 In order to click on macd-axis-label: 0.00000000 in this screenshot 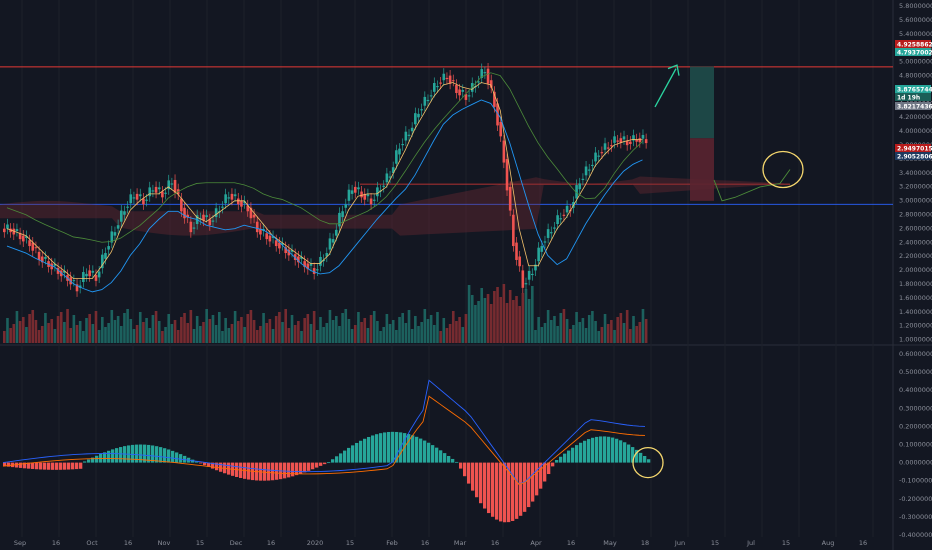, I will do `click(915, 463)`.